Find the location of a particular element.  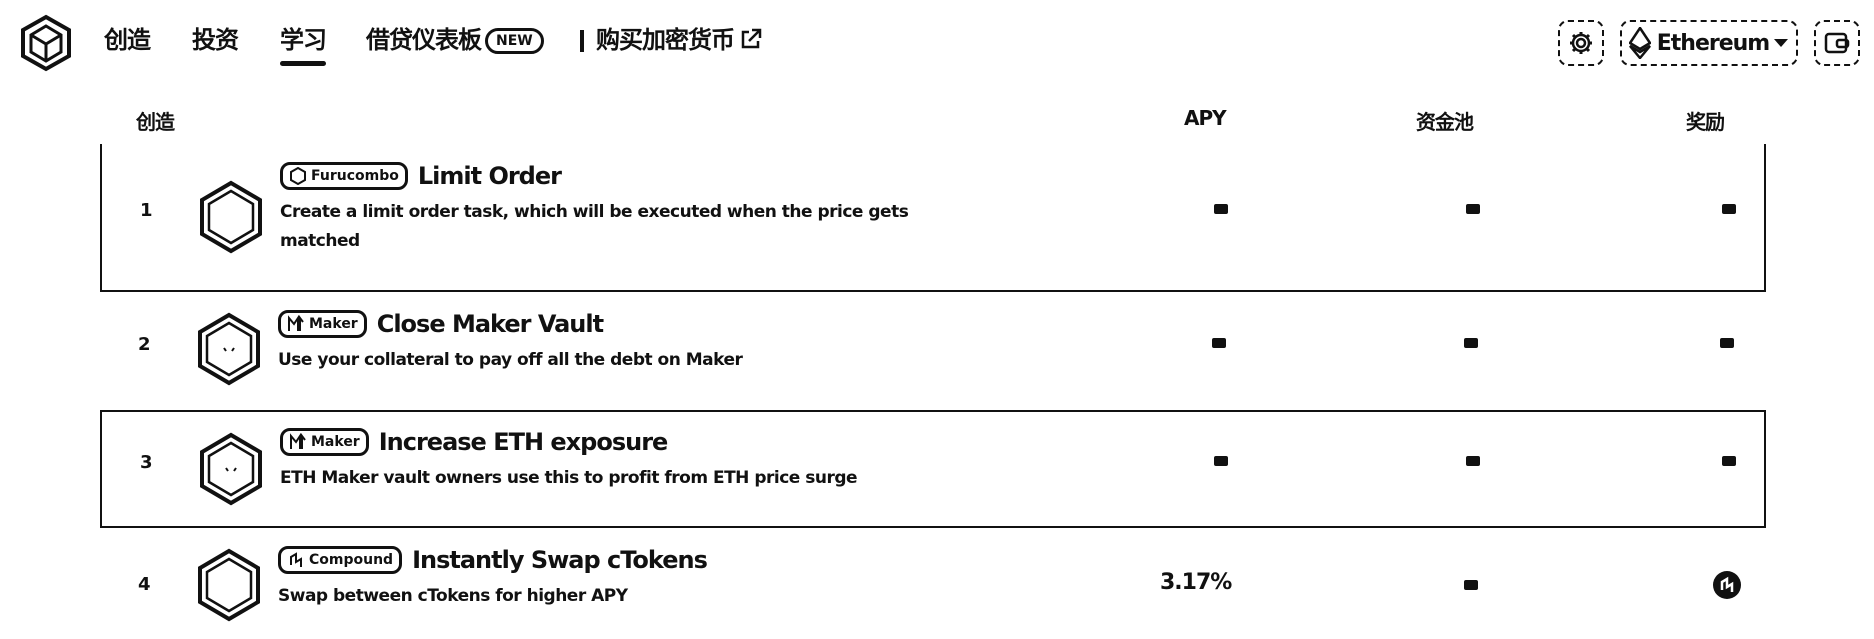

recipe-title: Limit Order is located at coordinates (489, 176).